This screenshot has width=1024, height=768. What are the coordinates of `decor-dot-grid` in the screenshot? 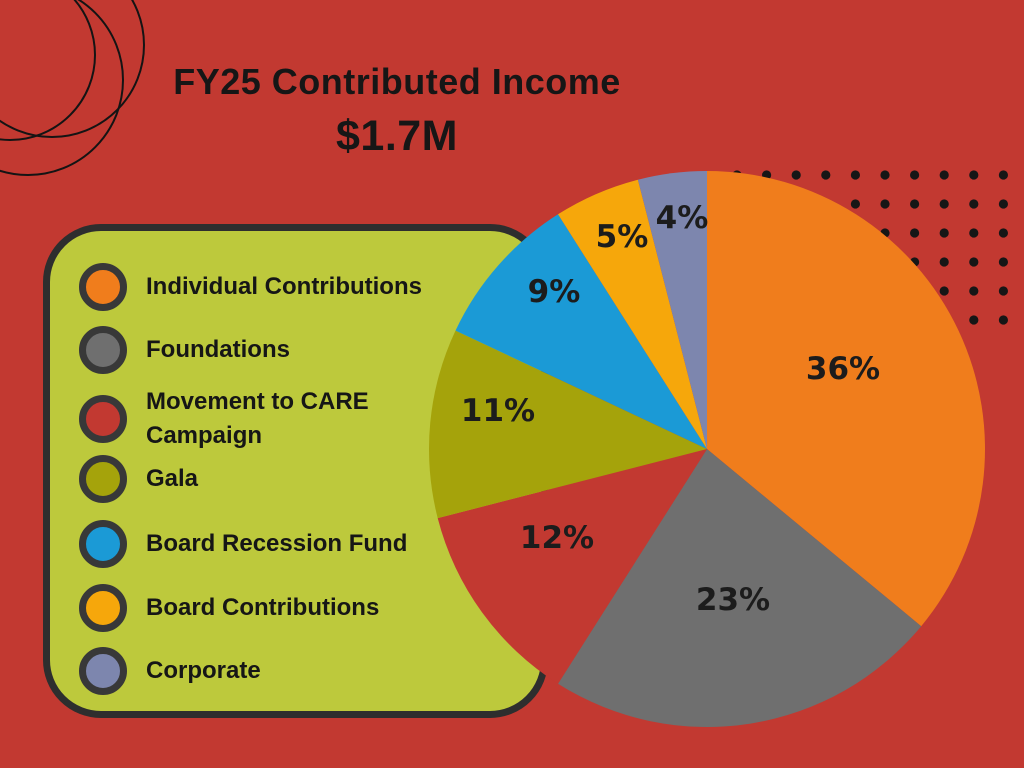 It's located at (870, 247).